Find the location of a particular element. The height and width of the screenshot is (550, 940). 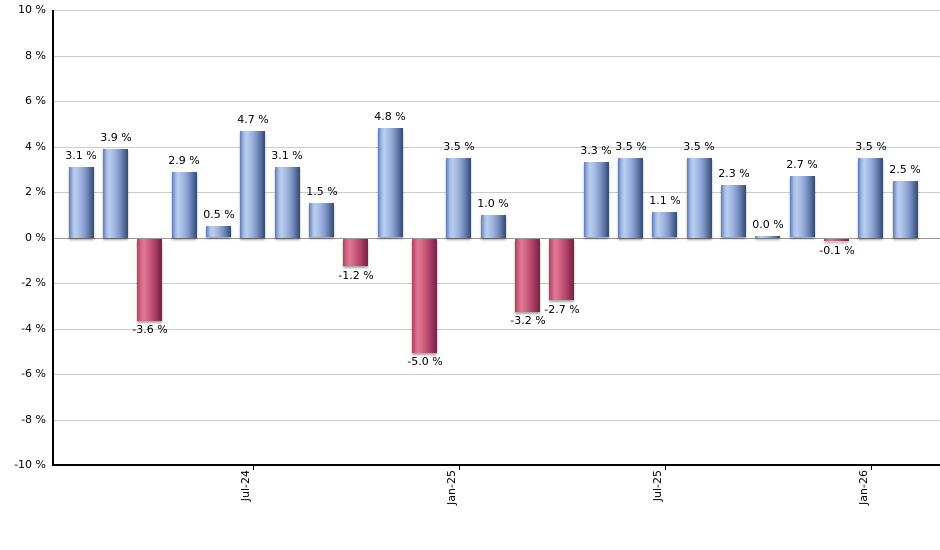

bar-value-label: 2.7 % is located at coordinates (802, 164).